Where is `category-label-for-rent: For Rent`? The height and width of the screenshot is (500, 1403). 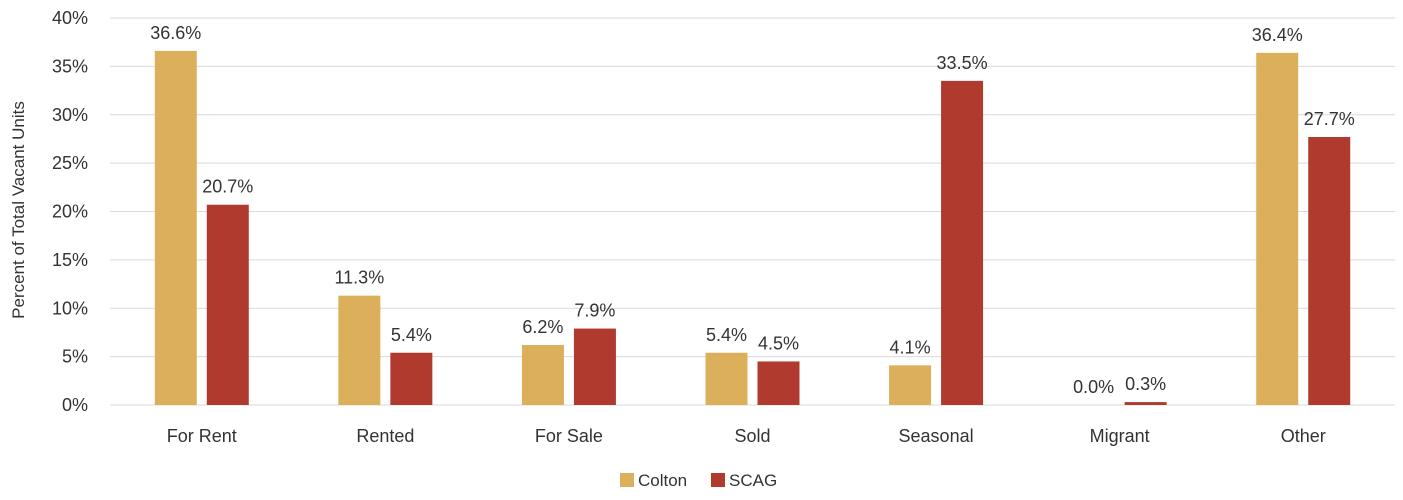 category-label-for-rent: For Rent is located at coordinates (202, 436).